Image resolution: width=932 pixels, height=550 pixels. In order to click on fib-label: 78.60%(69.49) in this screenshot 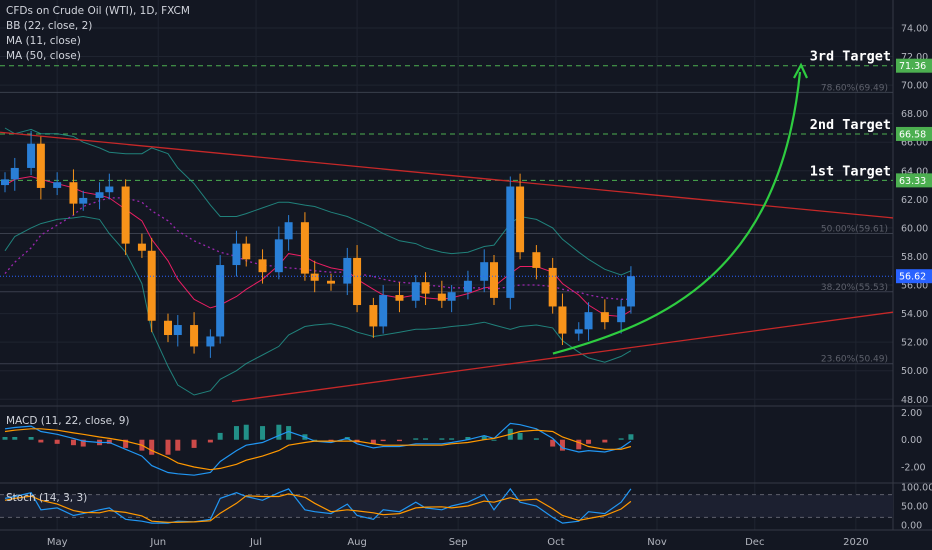, I will do `click(854, 88)`.